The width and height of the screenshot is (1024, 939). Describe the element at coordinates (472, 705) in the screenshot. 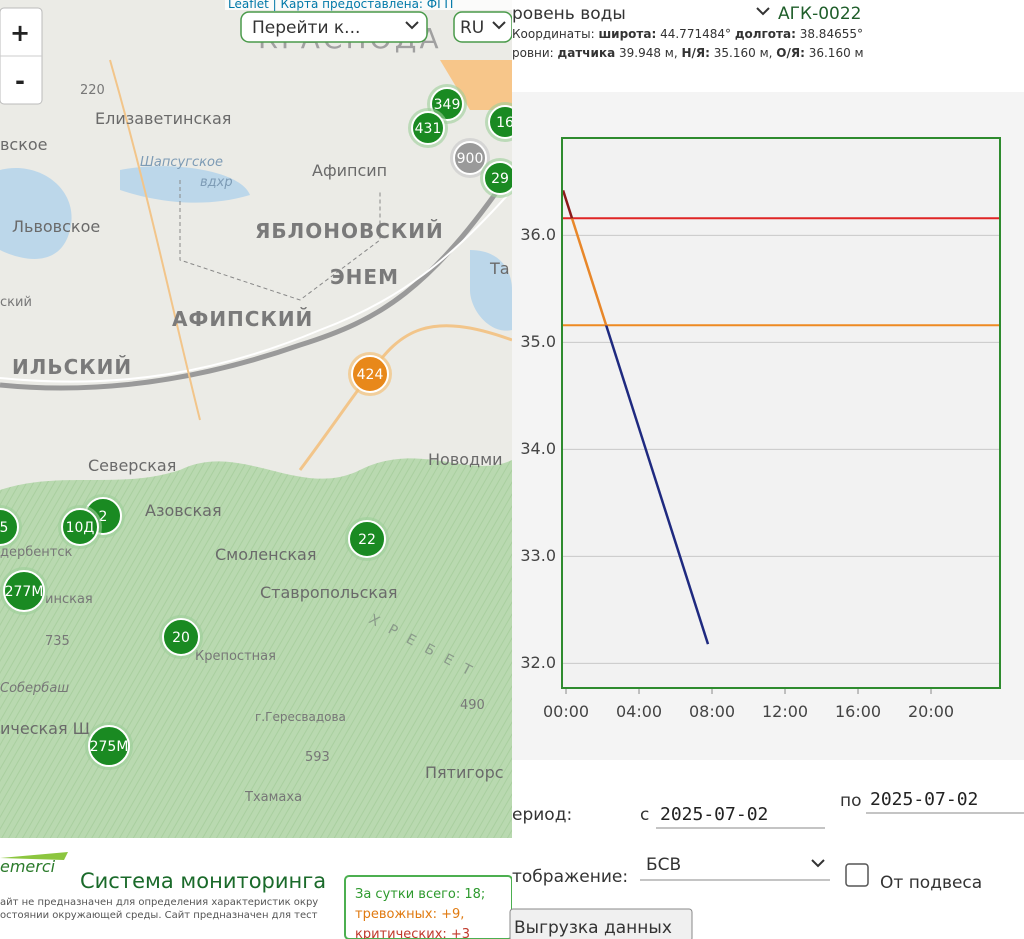

I see `map-label: 490` at that location.